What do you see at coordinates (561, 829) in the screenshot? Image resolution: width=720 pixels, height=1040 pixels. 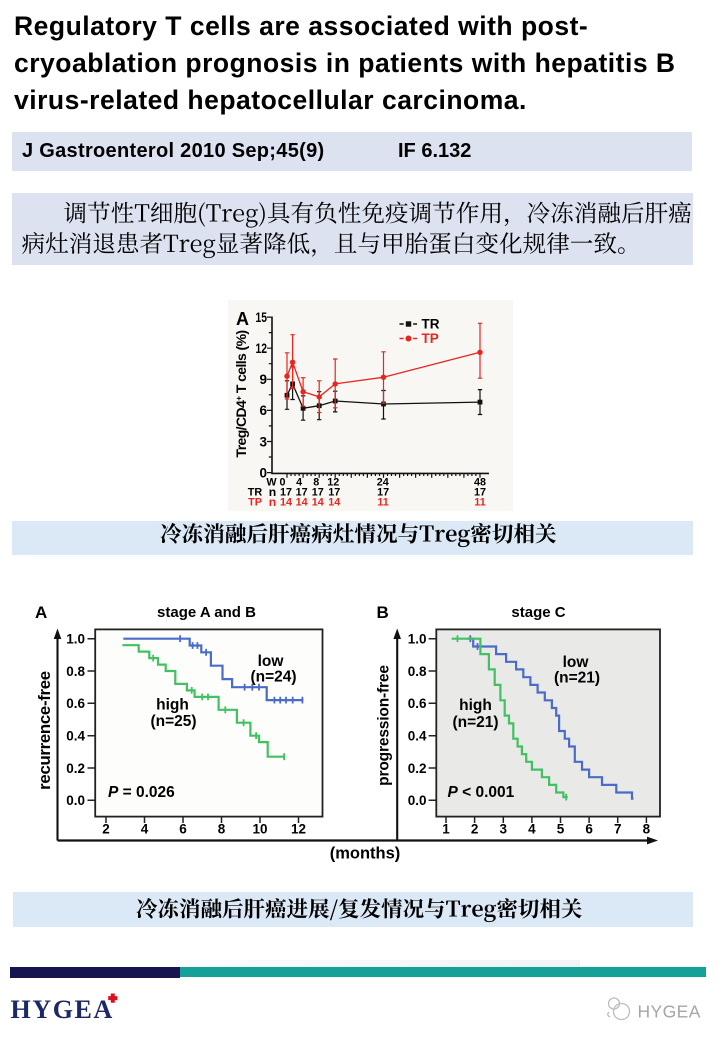 I see `svg-text: 5` at bounding box center [561, 829].